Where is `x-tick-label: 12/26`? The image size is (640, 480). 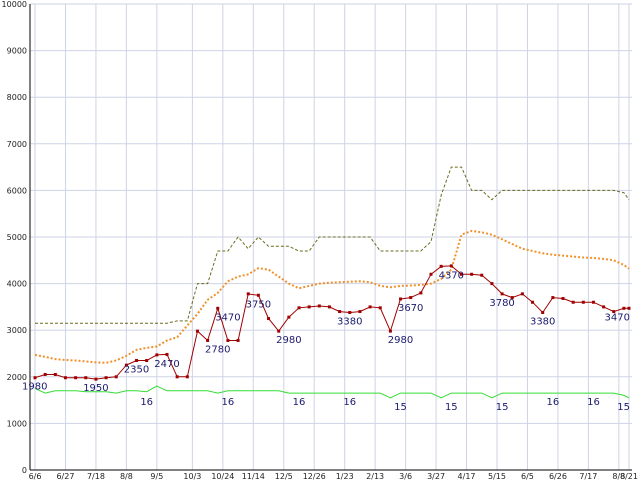
x-tick-label: 12/26 is located at coordinates (314, 476).